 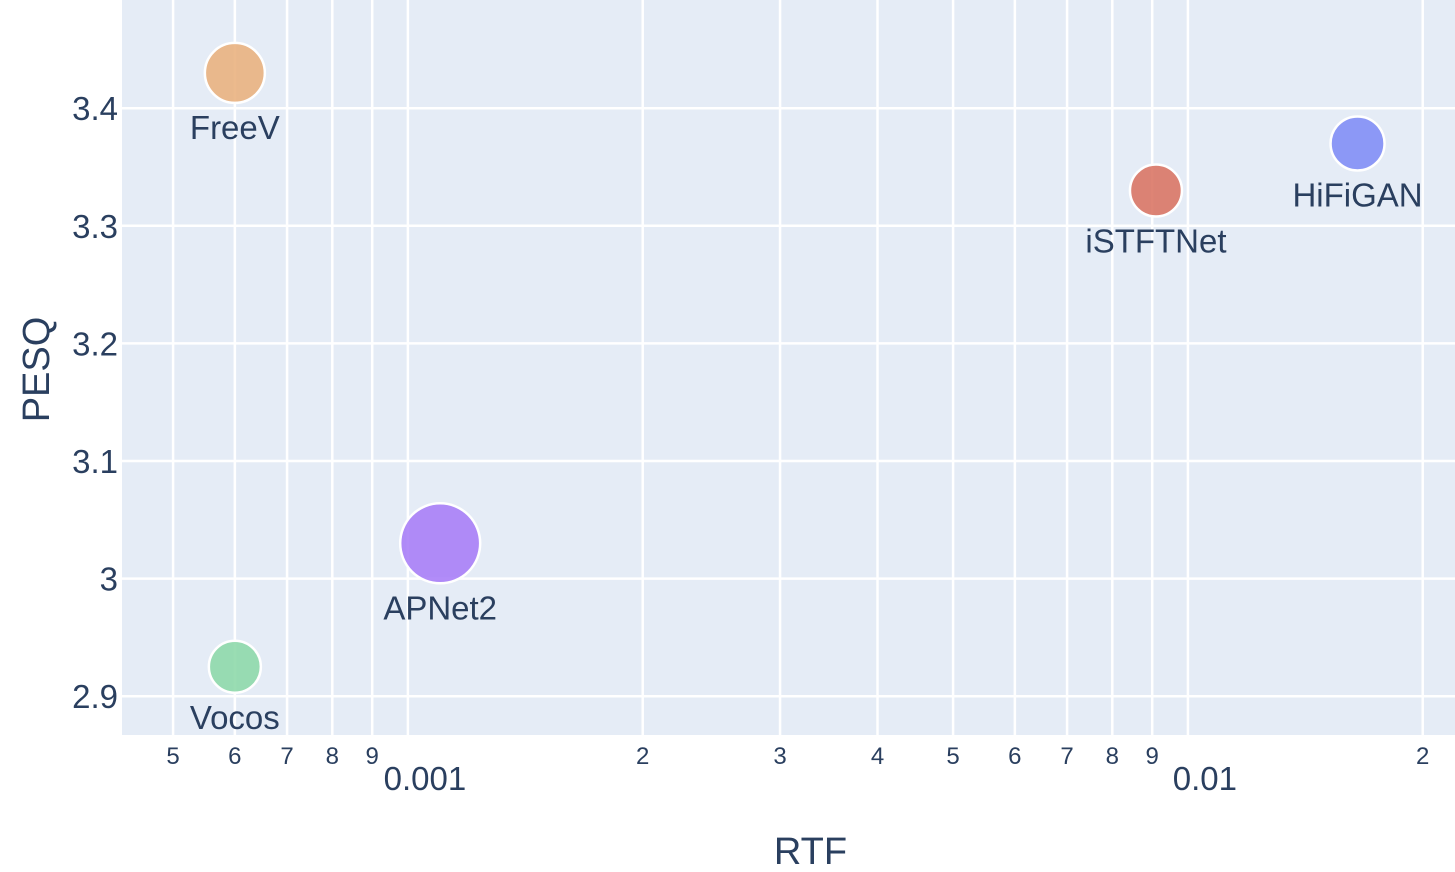 What do you see at coordinates (1357, 194) in the screenshot?
I see `bubble-label-hifigan: HiFiGAN` at bounding box center [1357, 194].